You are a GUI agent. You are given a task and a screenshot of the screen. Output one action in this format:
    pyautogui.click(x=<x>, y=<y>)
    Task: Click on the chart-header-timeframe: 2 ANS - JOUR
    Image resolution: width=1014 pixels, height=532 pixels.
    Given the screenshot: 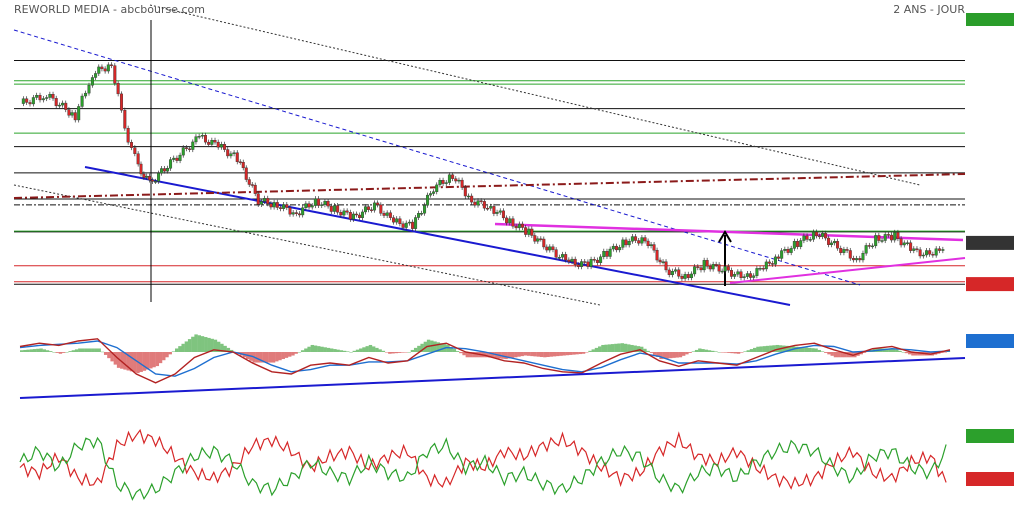 What is the action you would take?
    pyautogui.click(x=929, y=9)
    